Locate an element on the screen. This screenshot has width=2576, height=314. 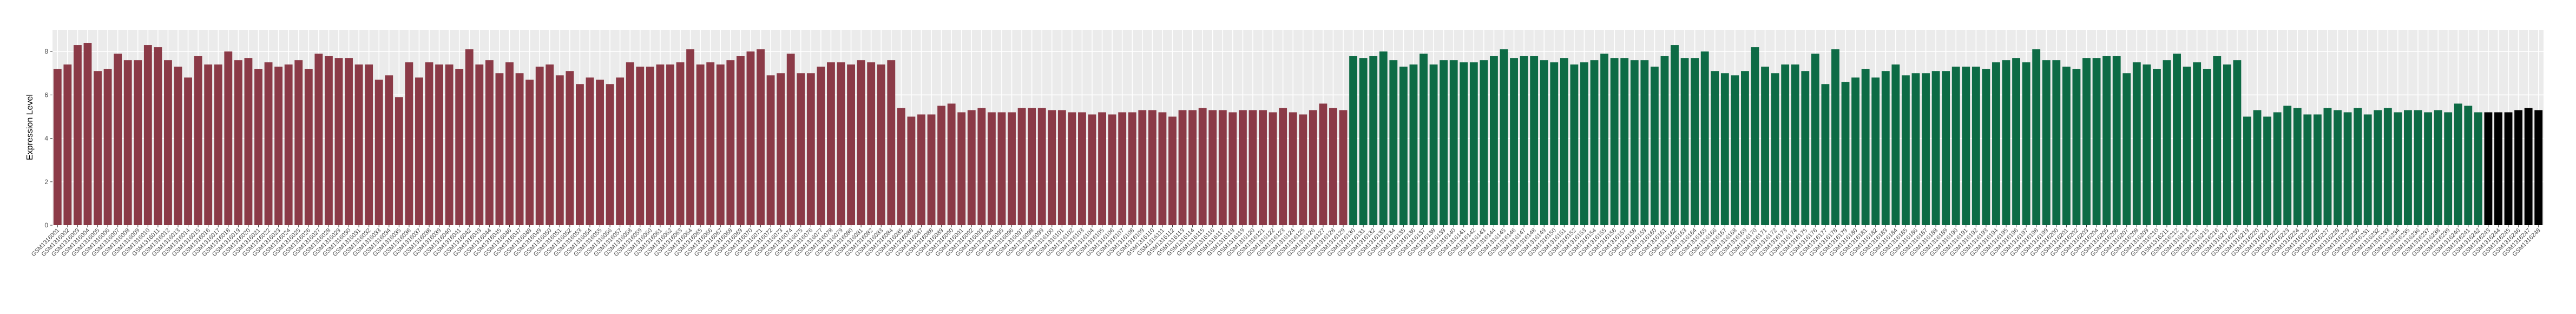
y-tick-label: 4 is located at coordinates (46, 138).